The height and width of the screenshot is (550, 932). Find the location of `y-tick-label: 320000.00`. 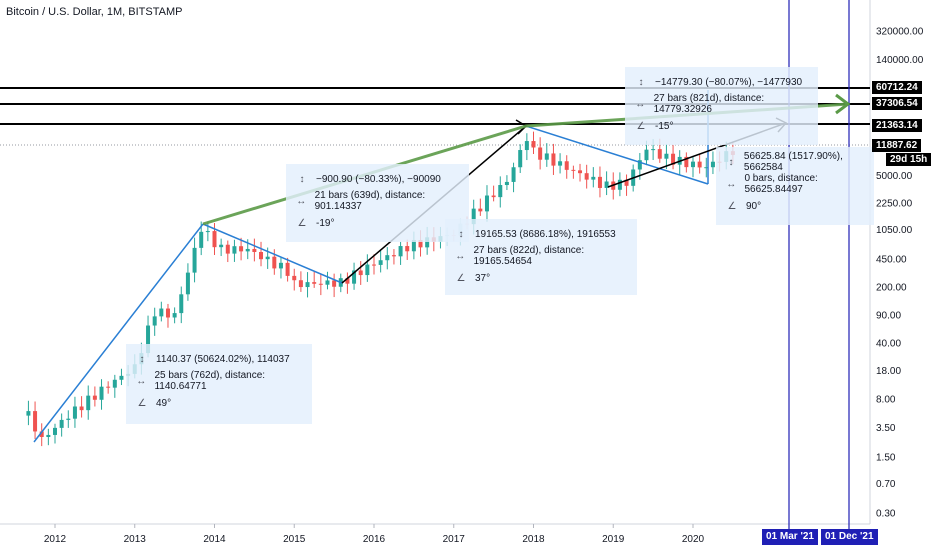

y-tick-label: 320000.00 is located at coordinates (900, 31).